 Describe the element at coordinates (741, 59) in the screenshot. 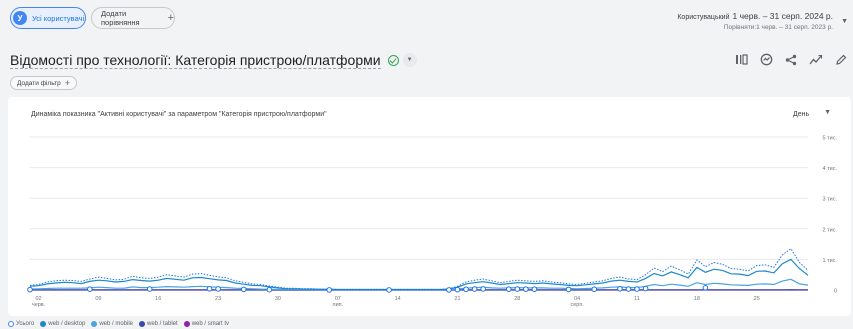

I see `bar-compare-icon` at that location.